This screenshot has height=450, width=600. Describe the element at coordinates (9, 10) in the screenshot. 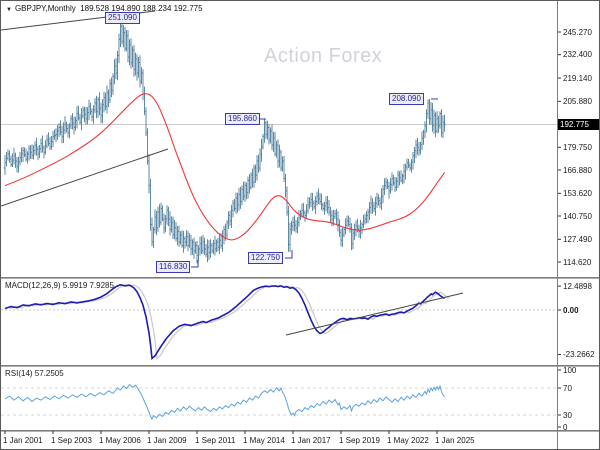

I see `symbol-dropdown-icon: ▼` at that location.